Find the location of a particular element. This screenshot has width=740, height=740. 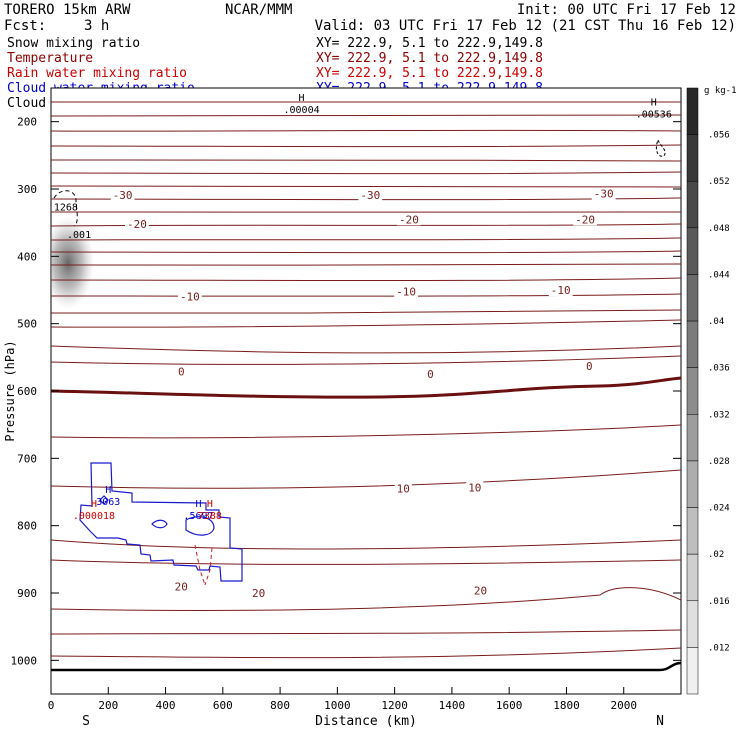

x-axis: 0 200 400 600 800 1000 1200 1400 1600 1800 2000 is located at coordinates (342, 699).